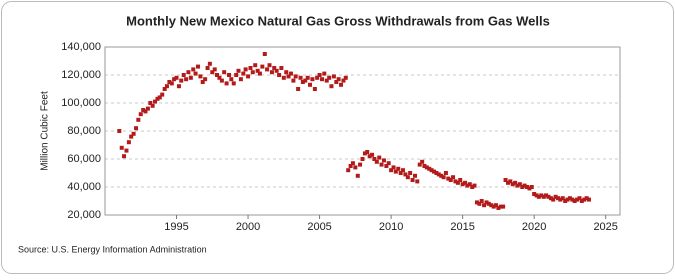 The height and width of the screenshot is (280, 675). What do you see at coordinates (84, 131) in the screenshot?
I see `y-tick-label: 80,000` at bounding box center [84, 131].